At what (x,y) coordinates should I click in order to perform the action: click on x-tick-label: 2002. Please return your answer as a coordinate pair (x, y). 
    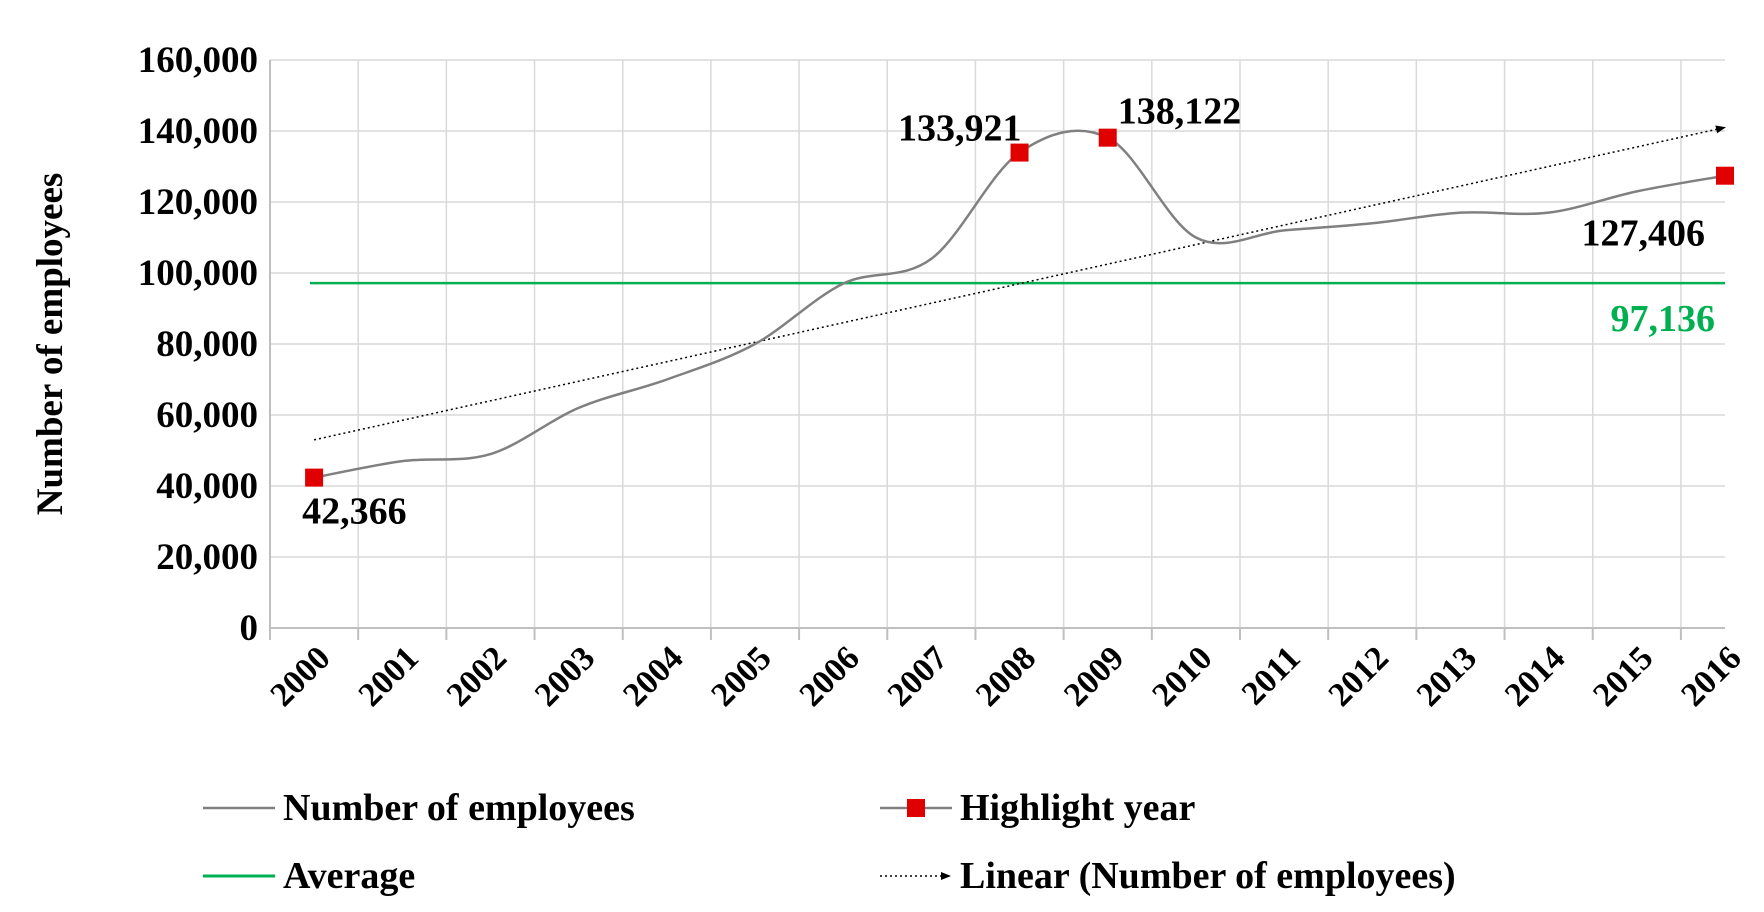
    Looking at the image, I should click on (477, 676).